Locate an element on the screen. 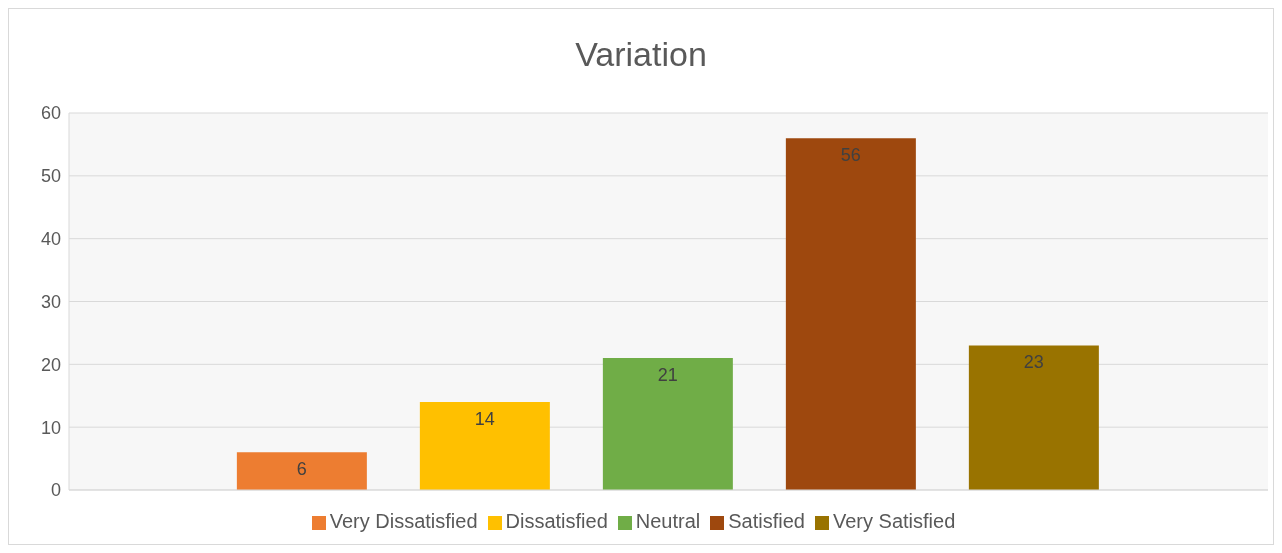 The height and width of the screenshot is (553, 1282). data-label: 21 is located at coordinates (667, 374).